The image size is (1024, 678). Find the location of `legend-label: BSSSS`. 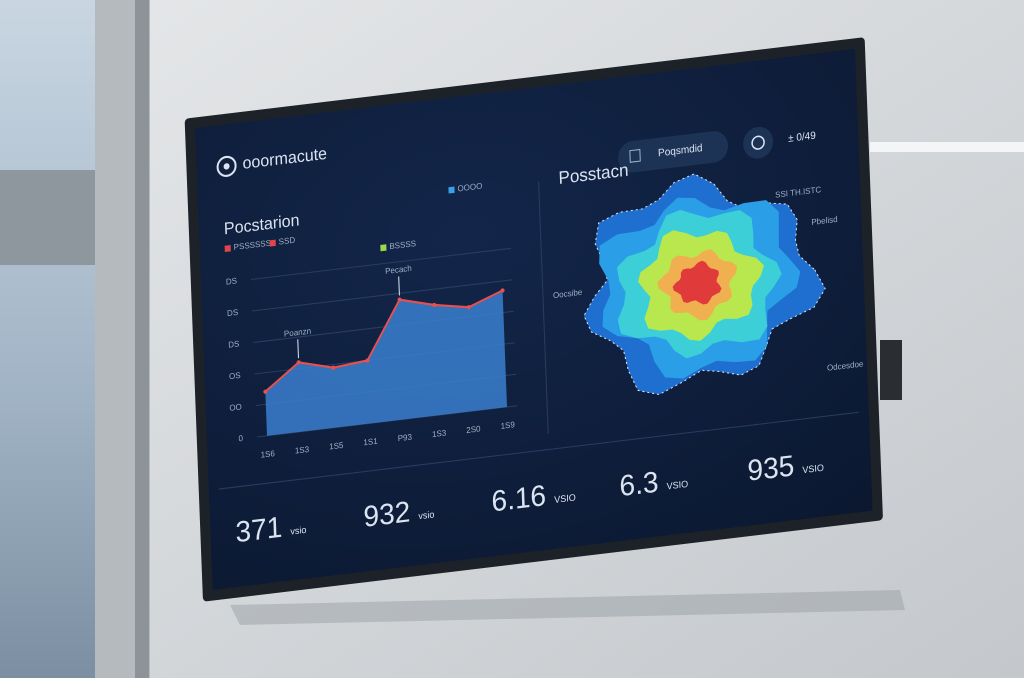

legend-label: BSSSS is located at coordinates (402, 245).